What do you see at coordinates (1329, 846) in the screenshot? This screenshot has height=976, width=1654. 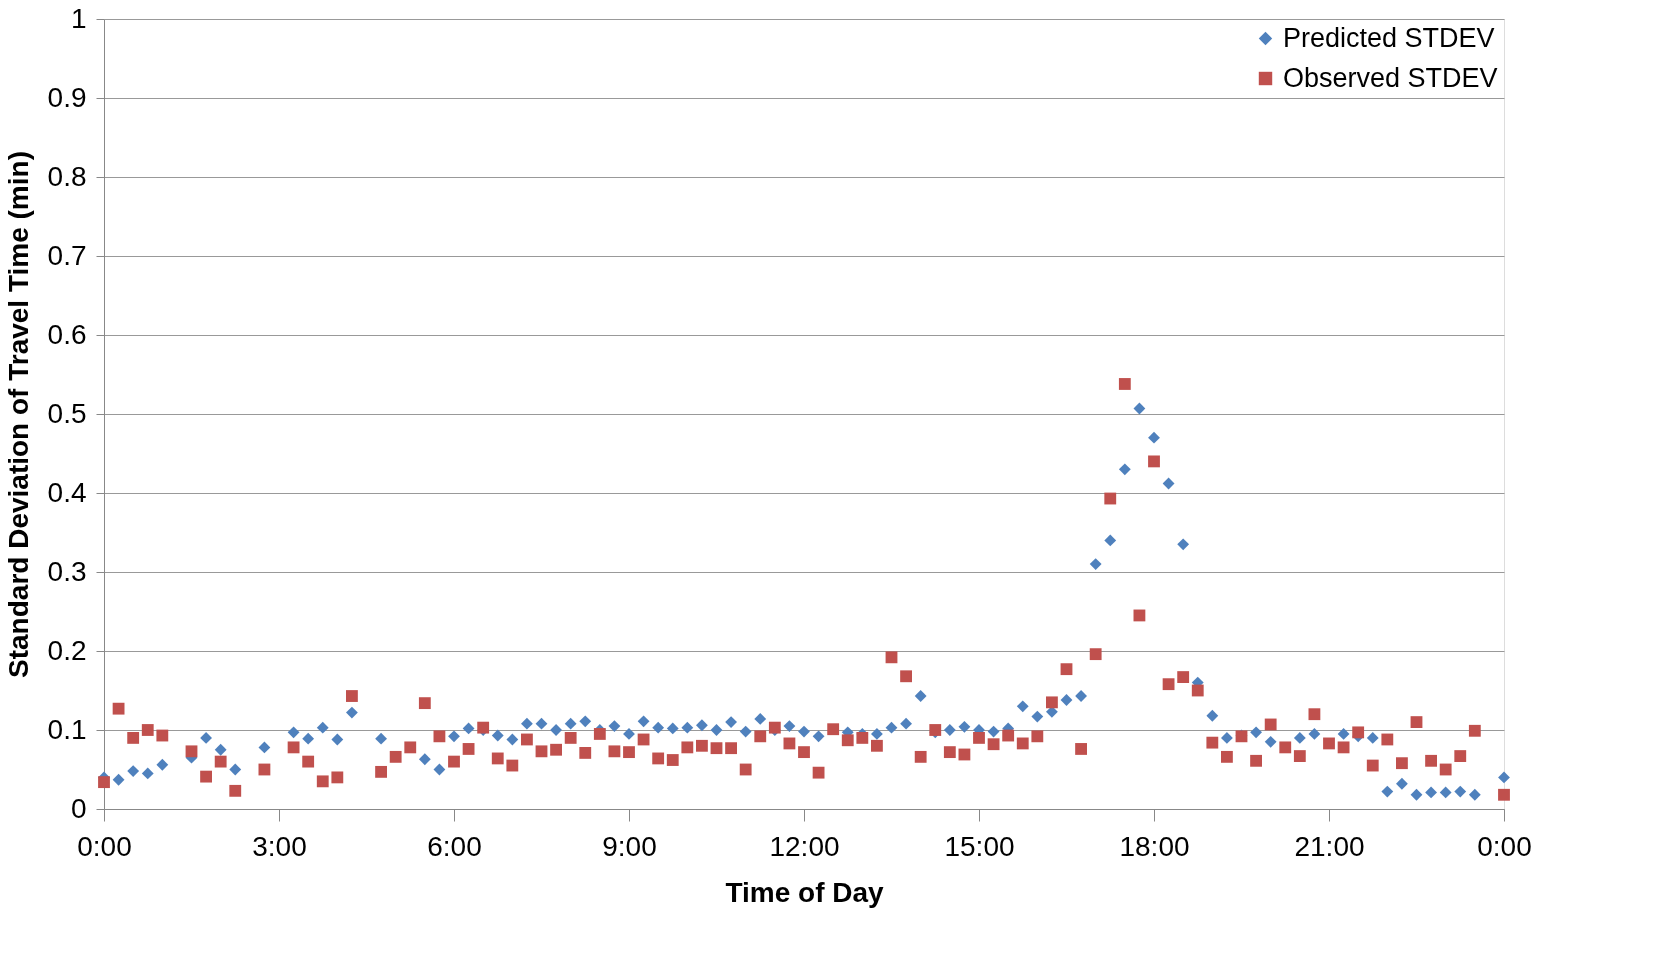 I see `x-tick-label: 21:00` at bounding box center [1329, 846].